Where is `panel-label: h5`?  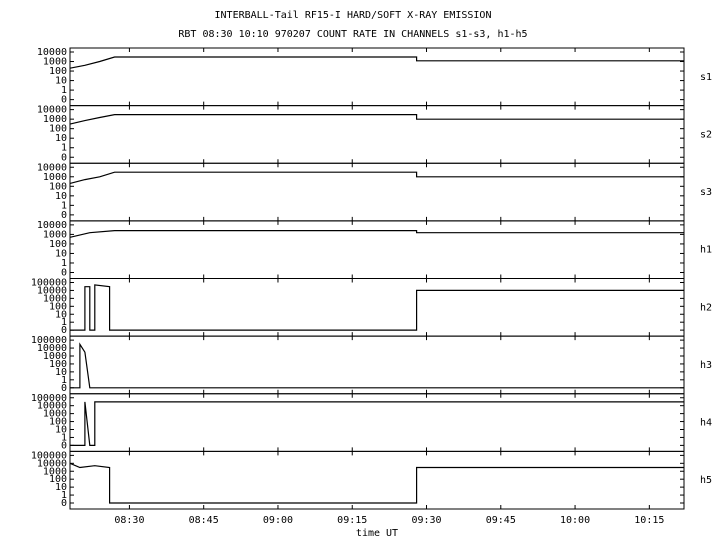
panel-label: h5 is located at coordinates (706, 480).